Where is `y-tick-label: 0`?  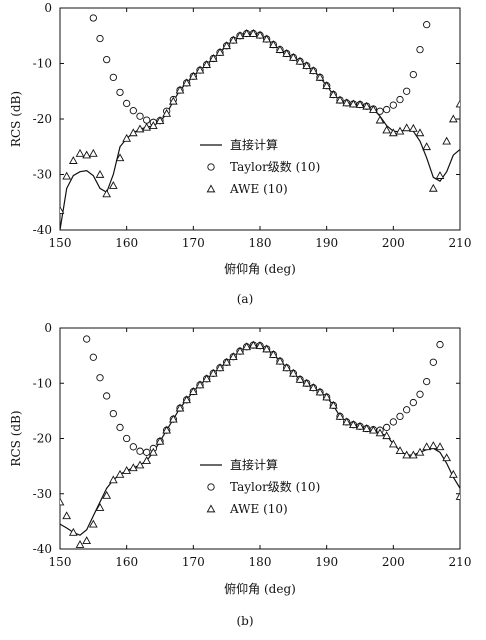 y-tick-label: 0 is located at coordinates (48, 328).